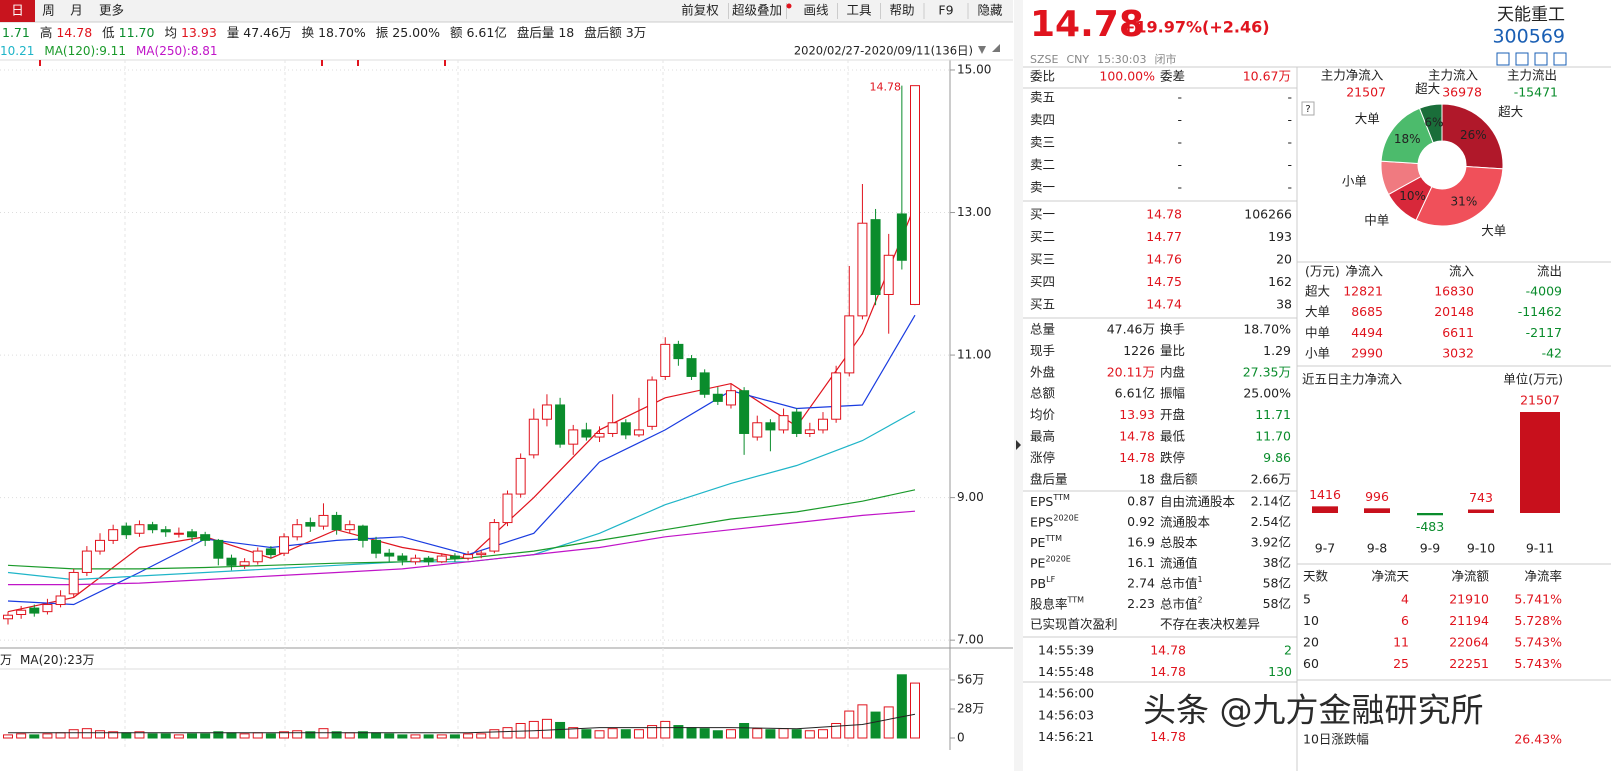 This screenshot has width=1611, height=771. Describe the element at coordinates (1076, 599) in the screenshot. I see `fund-label-sup: TTM` at that location.